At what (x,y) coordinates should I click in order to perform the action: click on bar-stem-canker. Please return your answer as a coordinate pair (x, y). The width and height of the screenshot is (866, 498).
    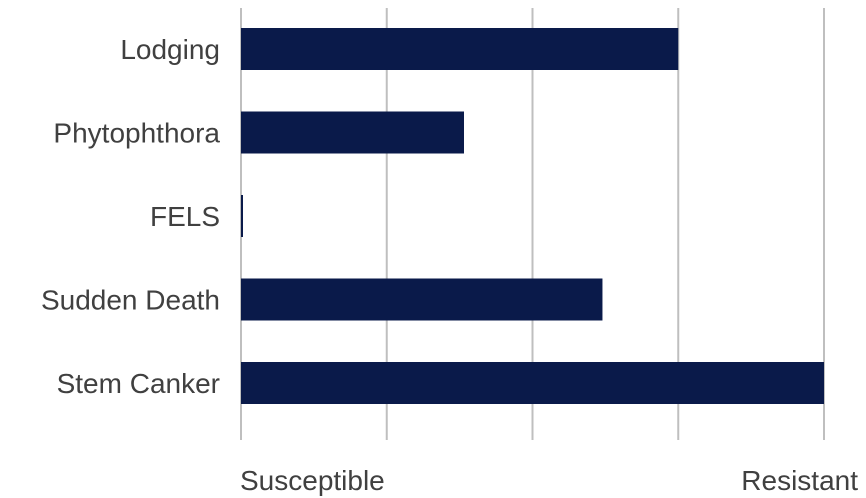
    Looking at the image, I should click on (532, 383).